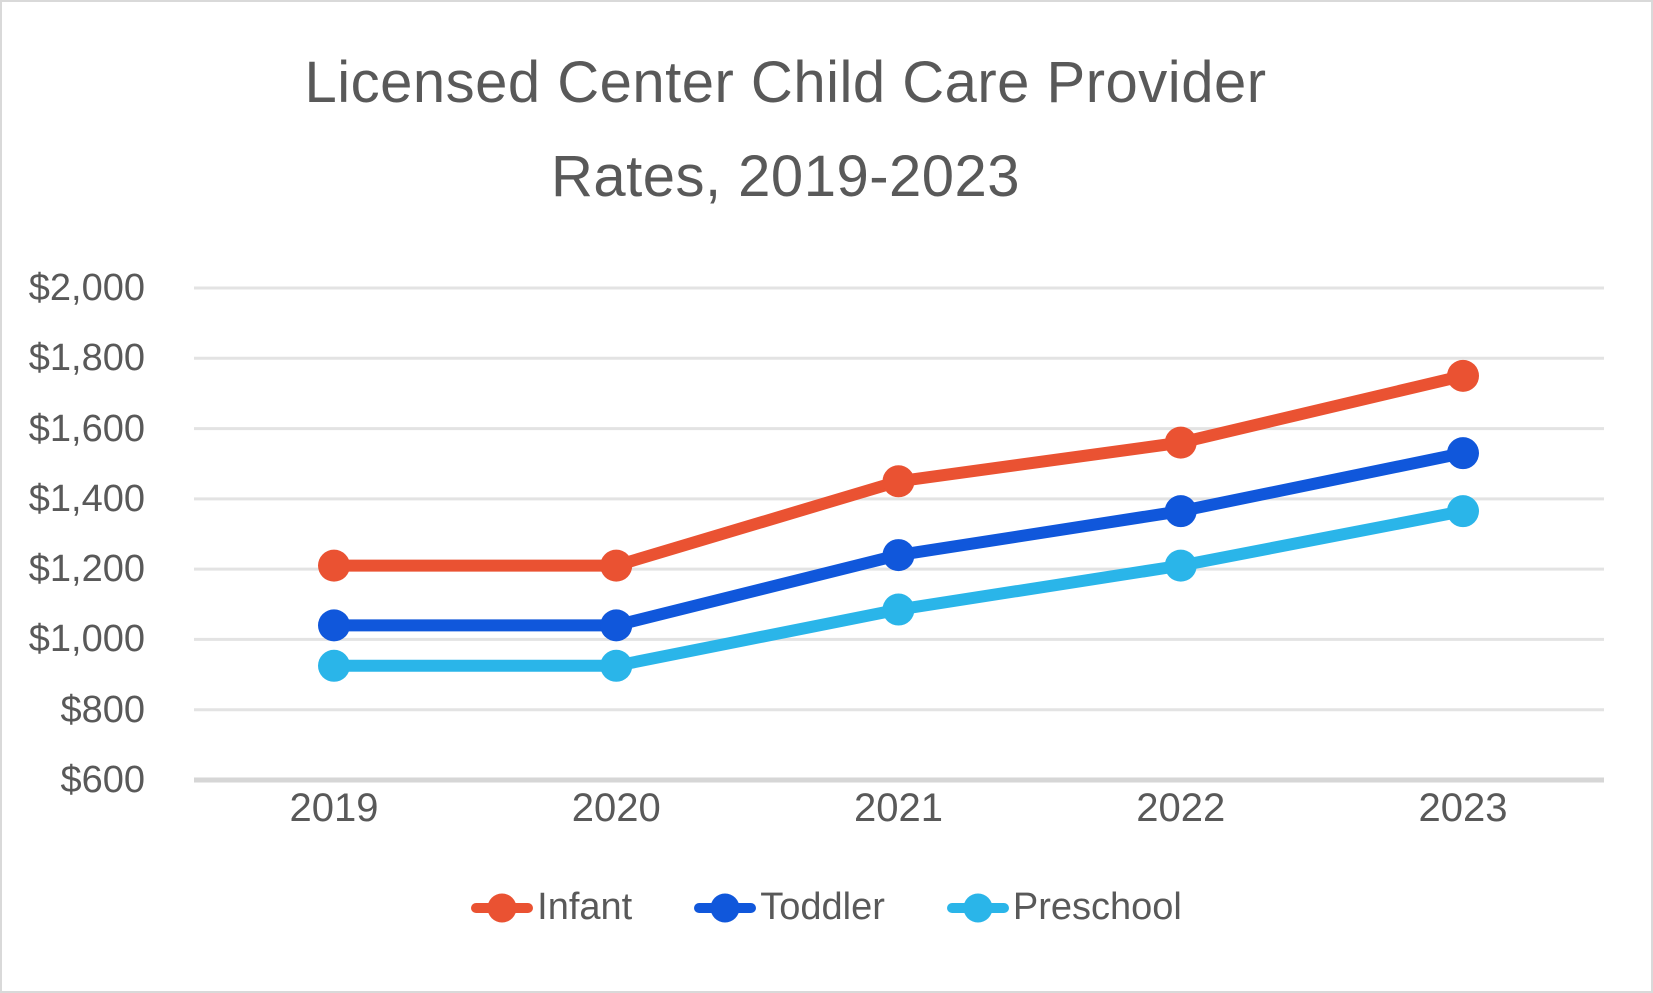  I want to click on y-tick-label: $1,000, so click(86, 639).